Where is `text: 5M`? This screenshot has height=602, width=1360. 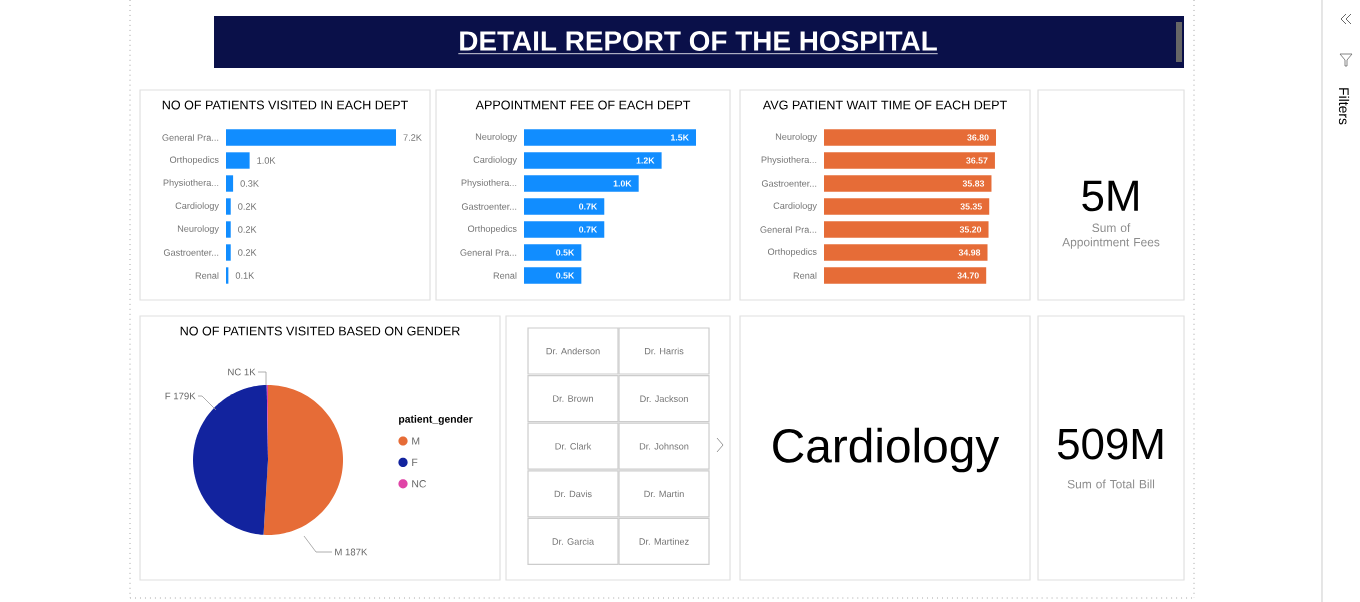
text: 5M is located at coordinates (1110, 196).